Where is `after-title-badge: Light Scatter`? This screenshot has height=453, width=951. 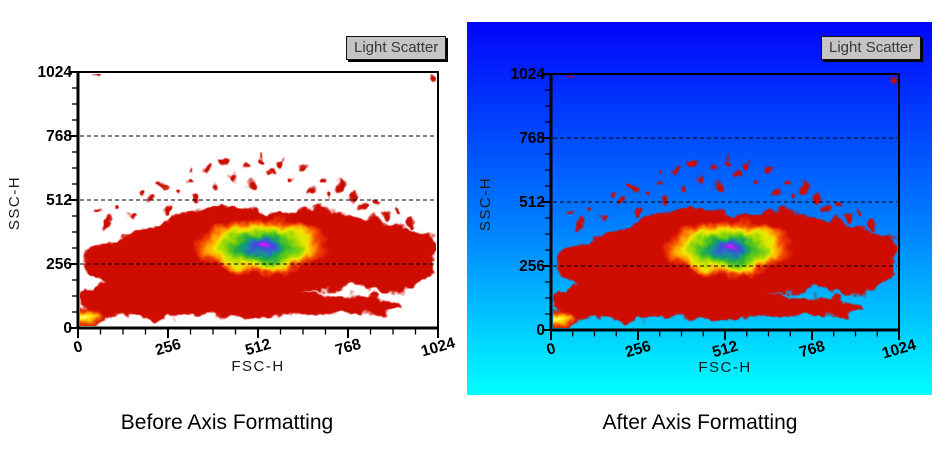
after-title-badge: Light Scatter is located at coordinates (871, 48).